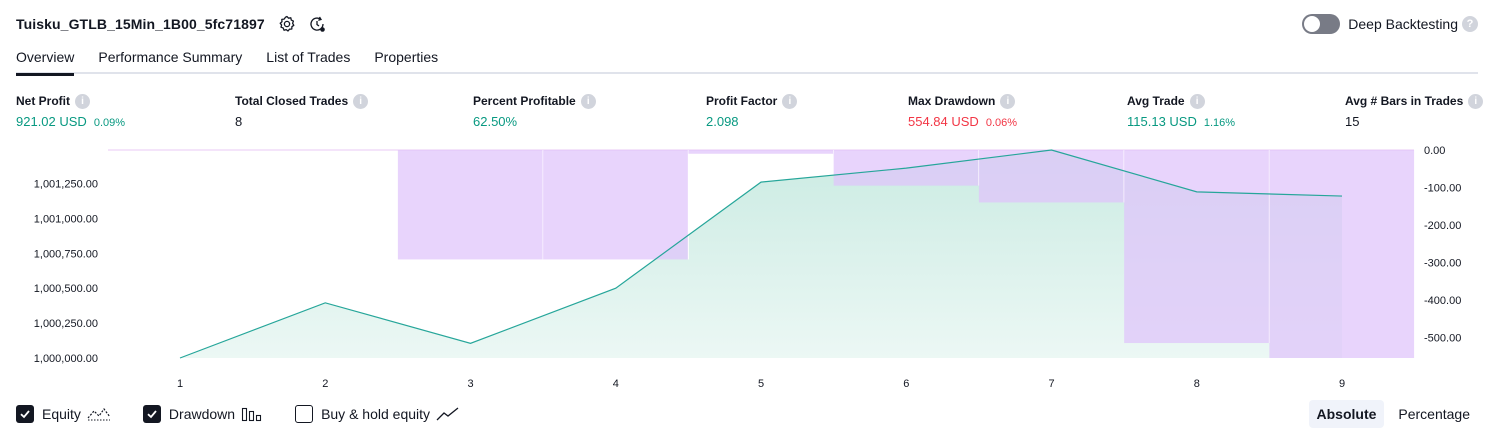 The image size is (1494, 438). Describe the element at coordinates (66, 324) in the screenshot. I see `left-axis-tick-label: 1,000,250.00` at that location.